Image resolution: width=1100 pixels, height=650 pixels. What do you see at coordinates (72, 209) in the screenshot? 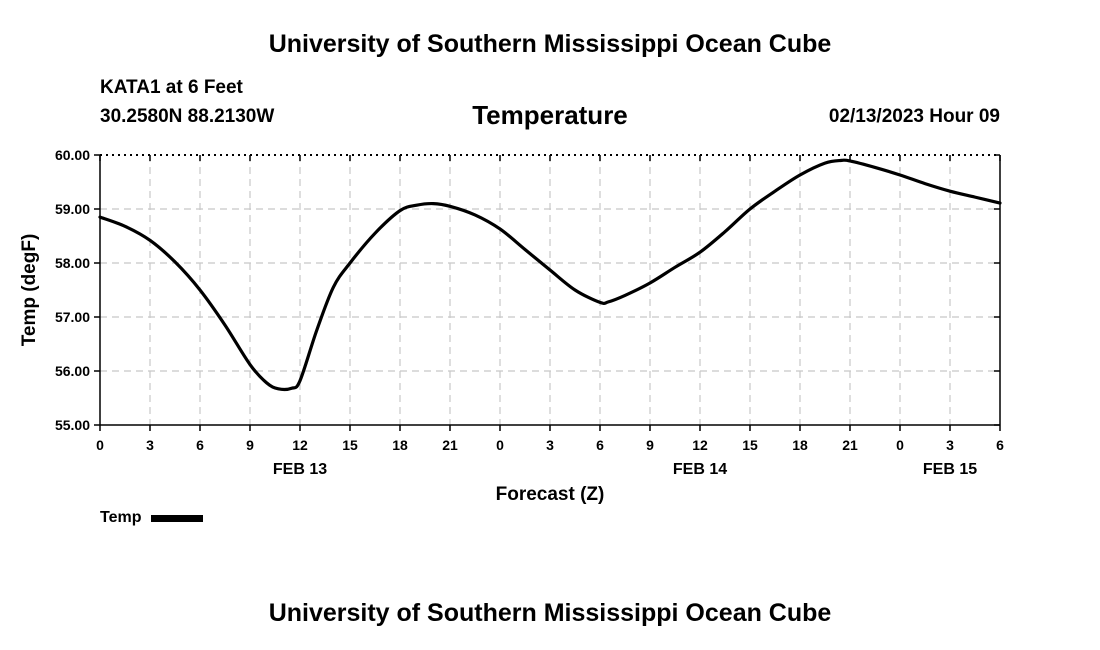
I see `y-tick-label: 59.00` at bounding box center [72, 209].